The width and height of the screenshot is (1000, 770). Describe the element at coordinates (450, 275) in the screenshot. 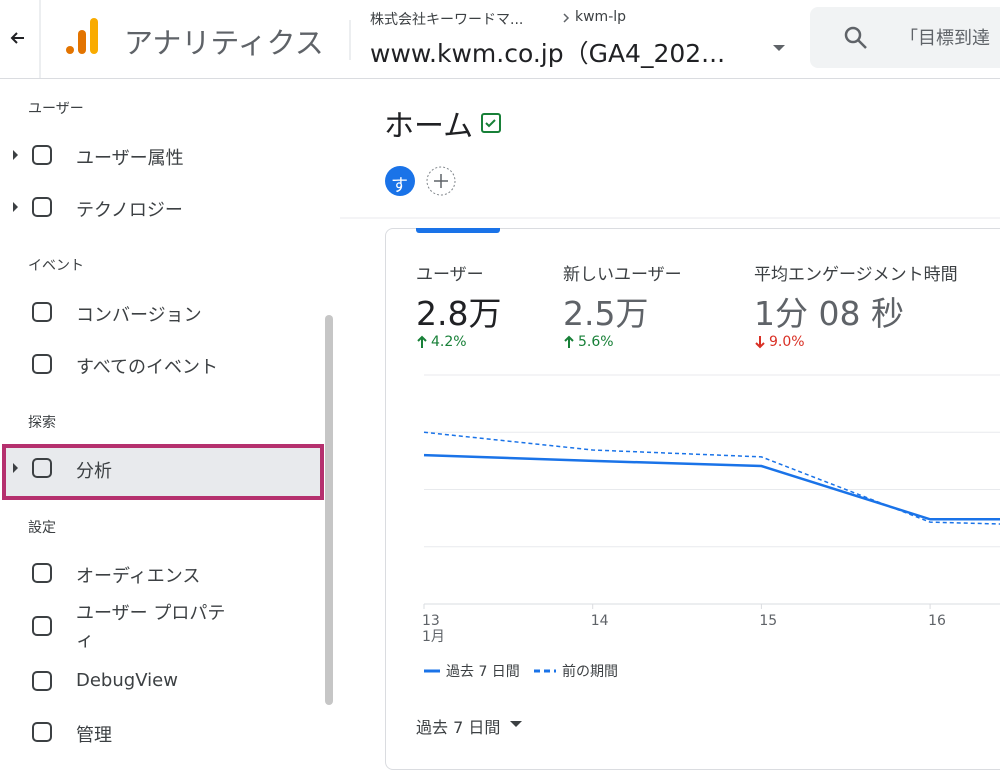

I see `metric-label: ユーザー` at that location.